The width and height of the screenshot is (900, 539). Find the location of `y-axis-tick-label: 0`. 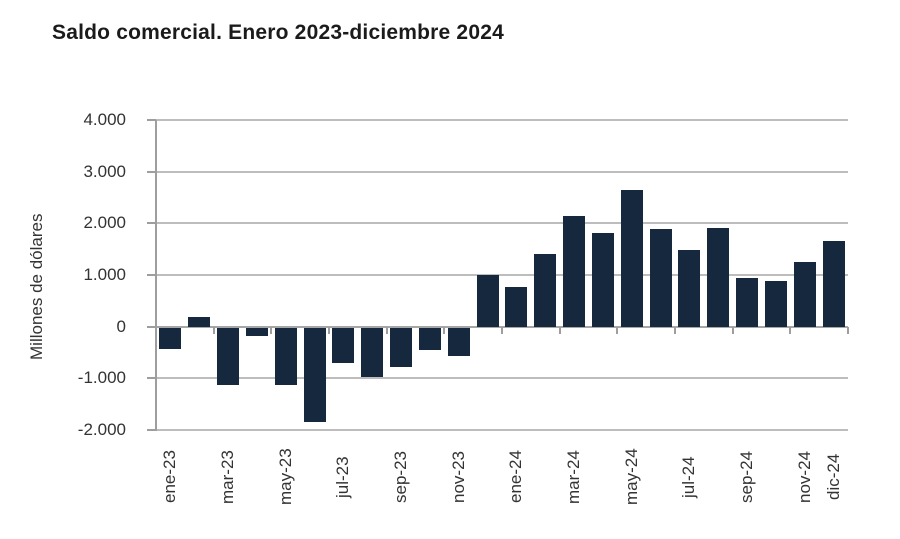

y-axis-tick-label: 0 is located at coordinates (121, 326).